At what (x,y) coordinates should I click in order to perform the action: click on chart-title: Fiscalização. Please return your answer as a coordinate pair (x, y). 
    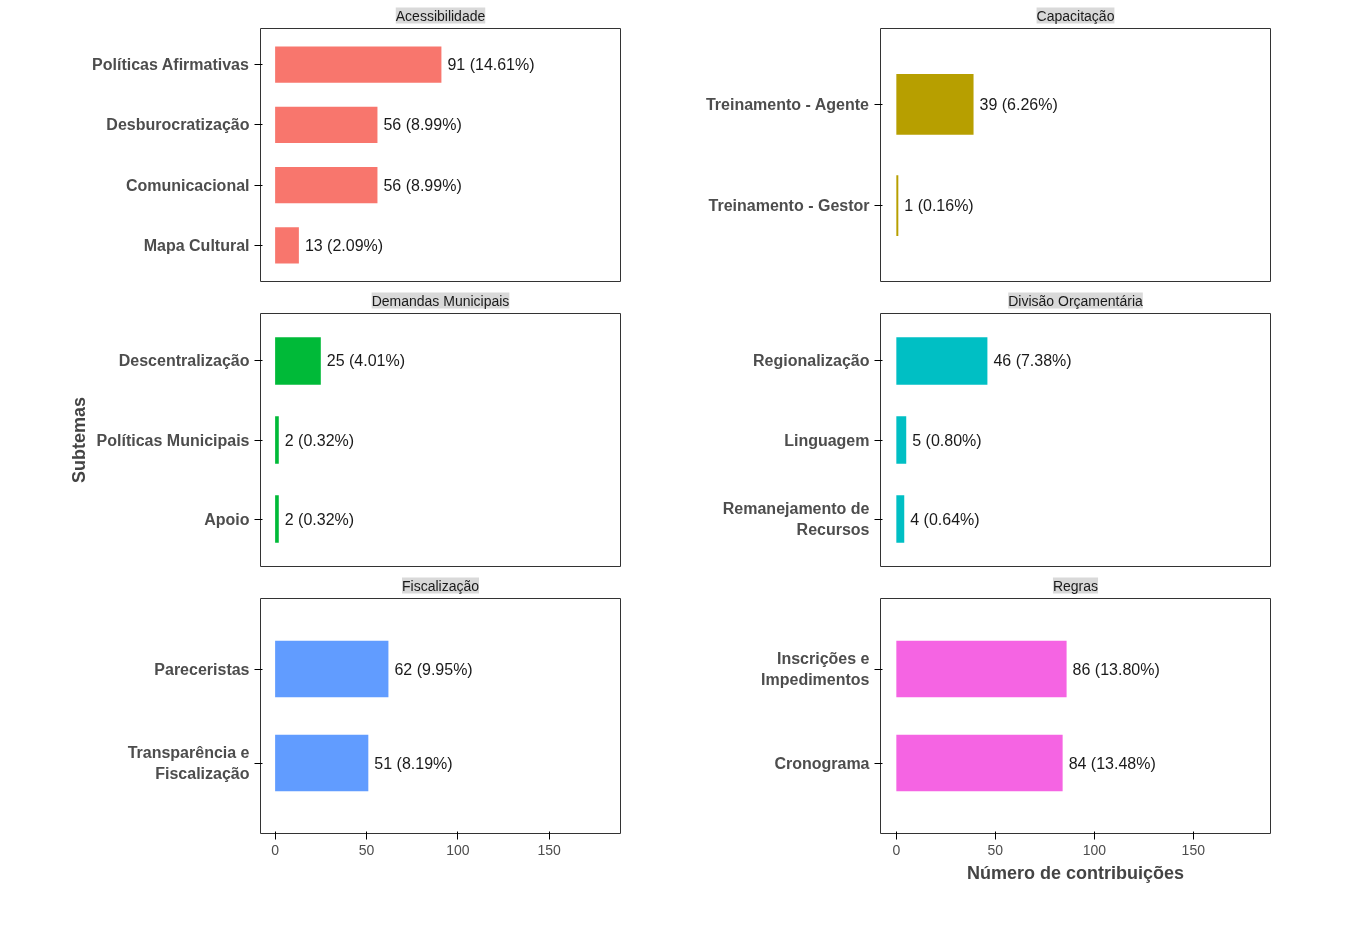
    Looking at the image, I should click on (440, 585).